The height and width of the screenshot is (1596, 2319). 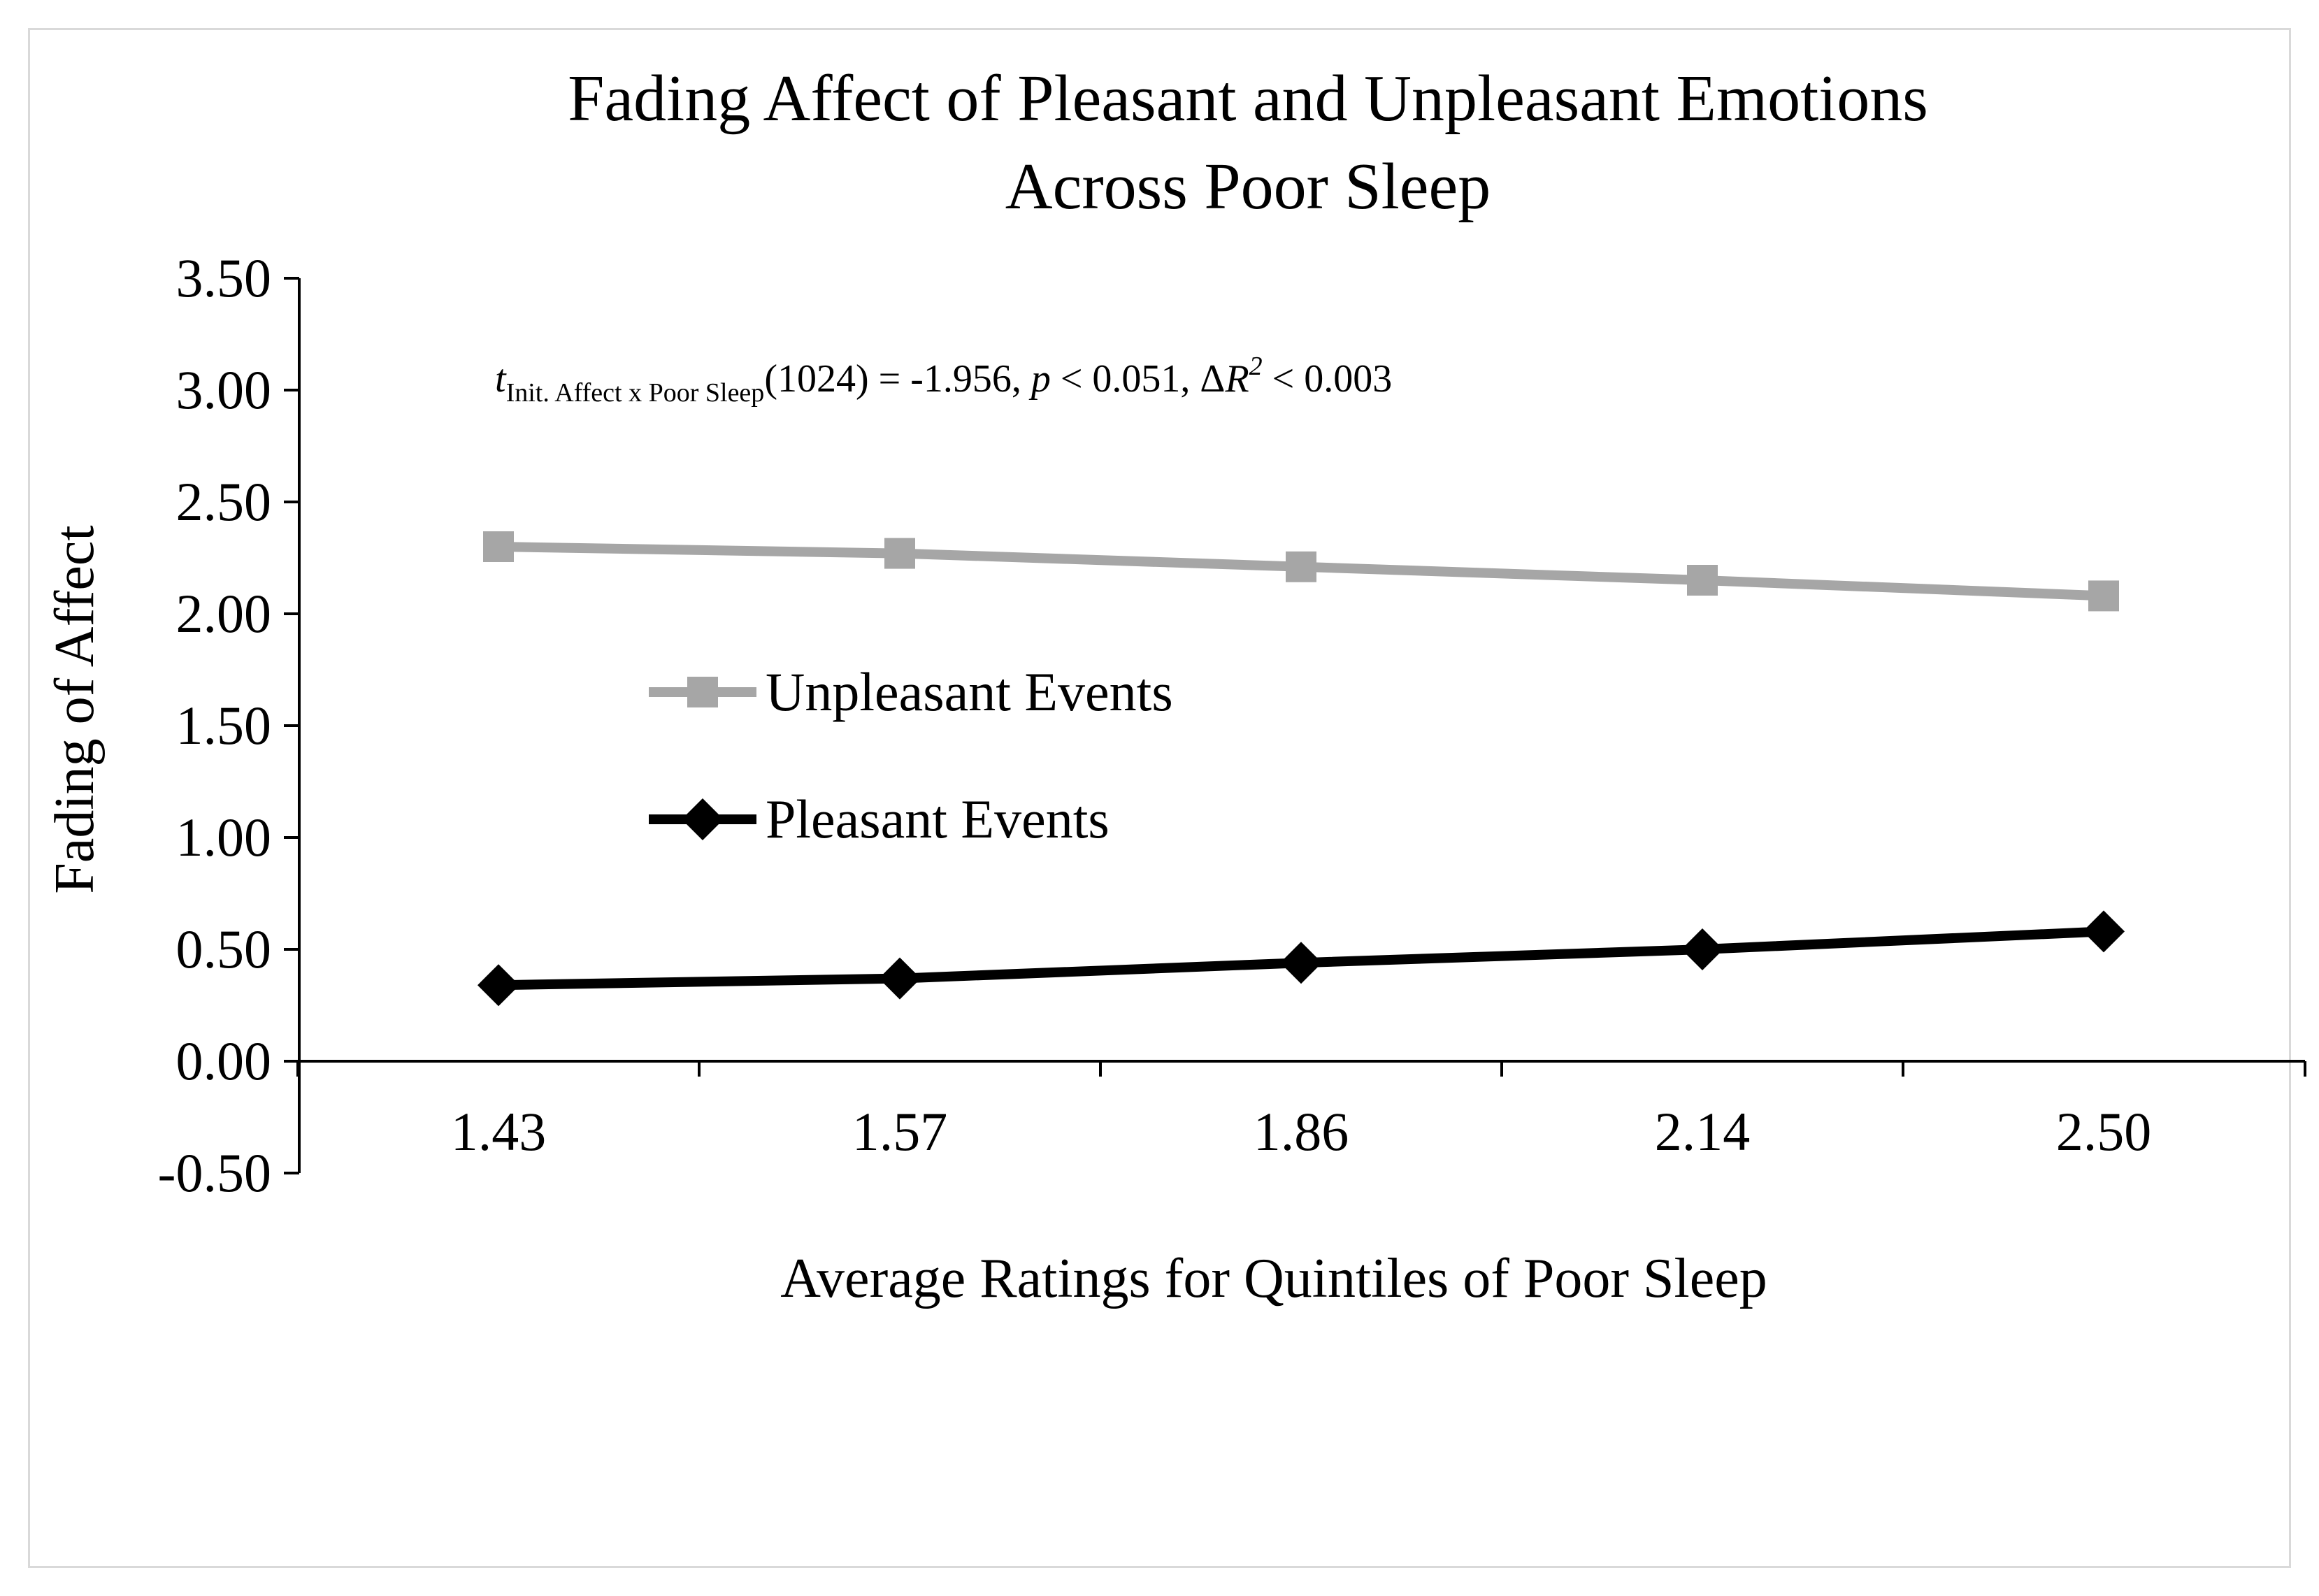 I want to click on y-tick-label: 3.50, so click(x=224, y=277).